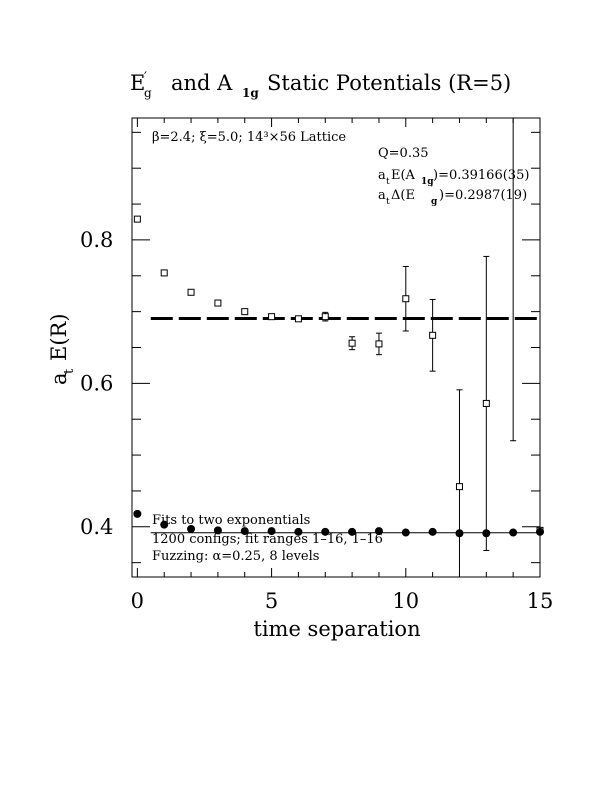 This screenshot has width=612, height=792. What do you see at coordinates (432, 190) in the screenshot?
I see `delta-prime: ′` at bounding box center [432, 190].